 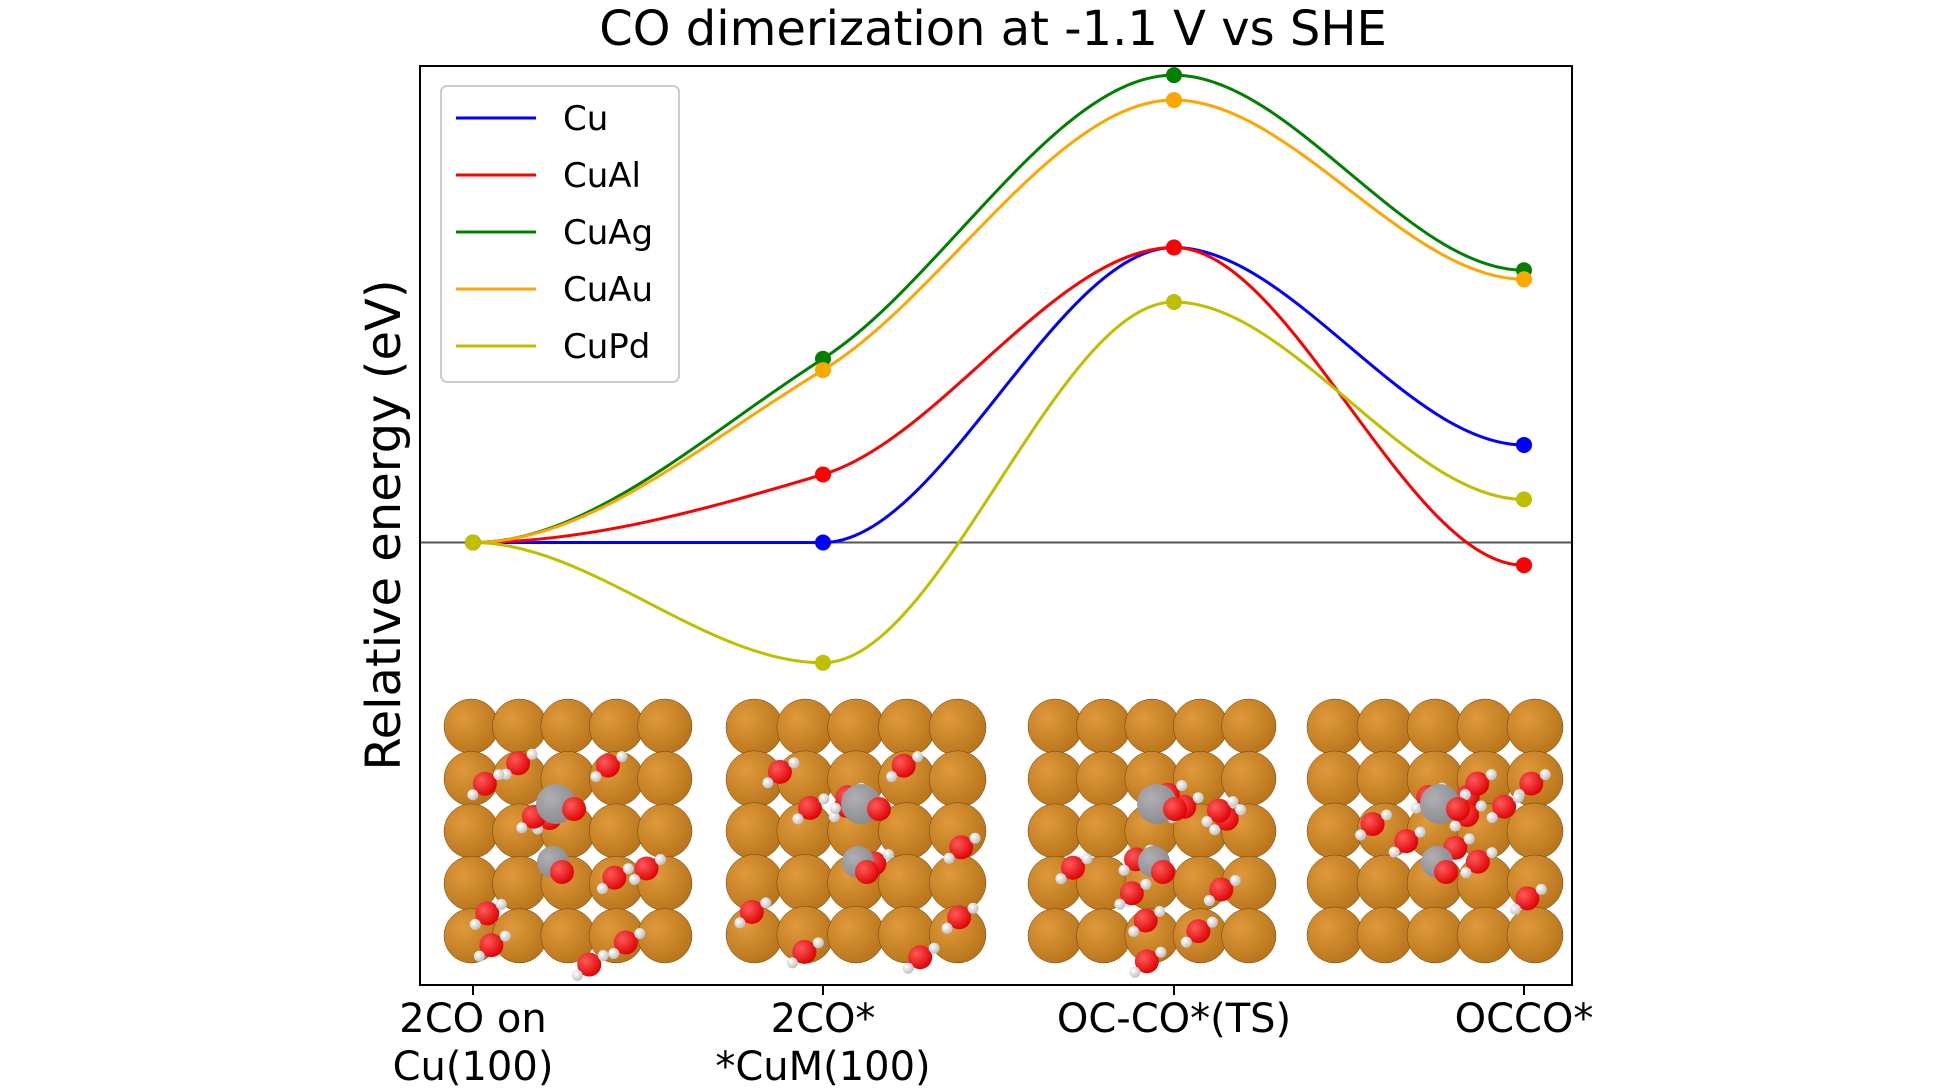 What do you see at coordinates (606, 347) in the screenshot?
I see `legend-label-cupd: CuPd` at bounding box center [606, 347].